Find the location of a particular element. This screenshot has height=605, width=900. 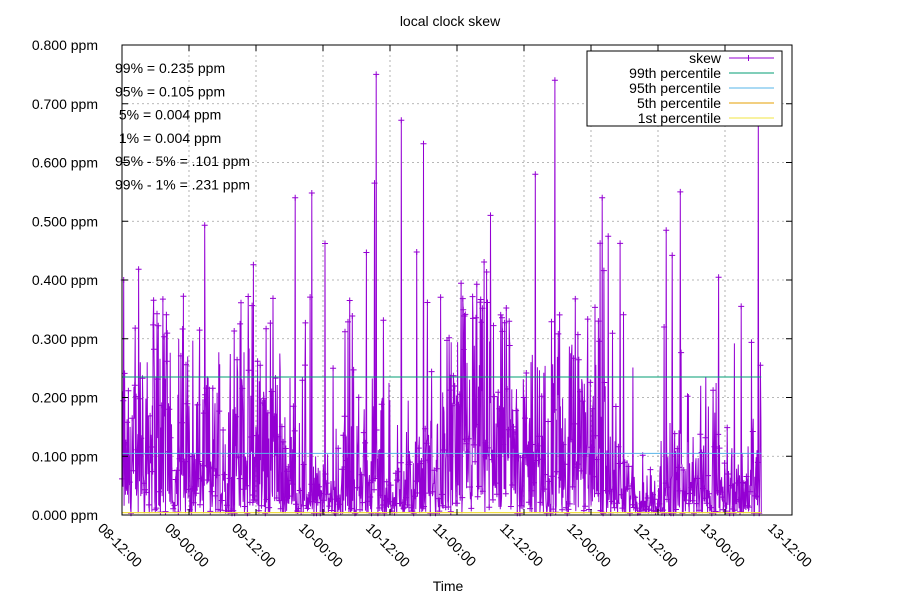

legend-label: 5th percentile is located at coordinates (679, 103).